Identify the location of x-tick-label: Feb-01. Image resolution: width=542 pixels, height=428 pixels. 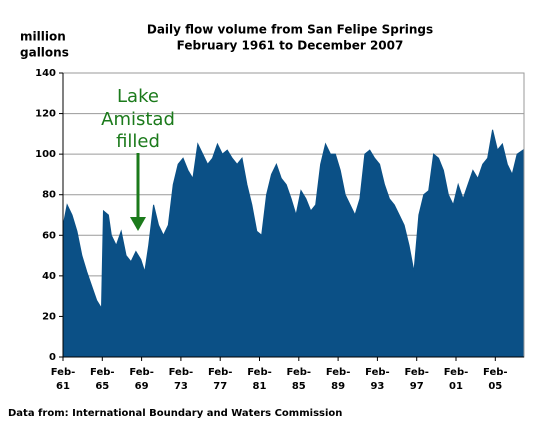
(456, 379).